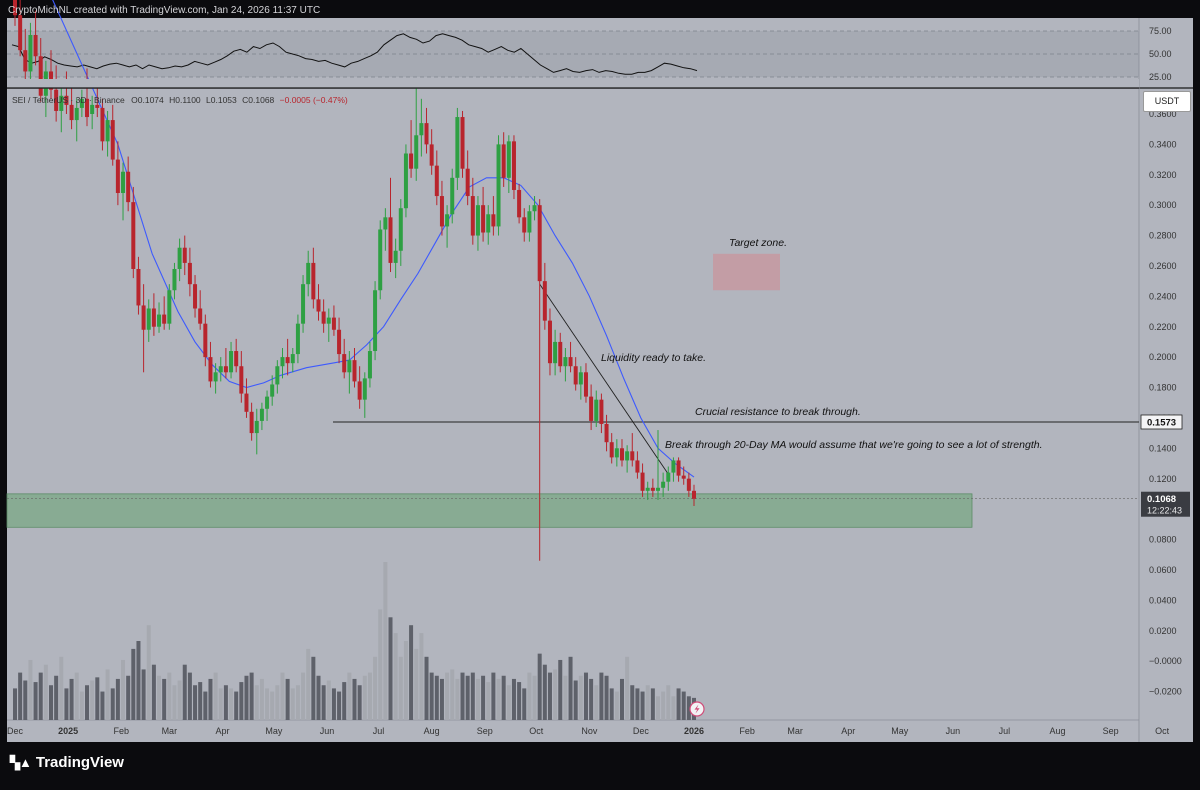 The image size is (1200, 790). Describe the element at coordinates (604, 379) in the screenshot. I see `downtrend-line` at that location.